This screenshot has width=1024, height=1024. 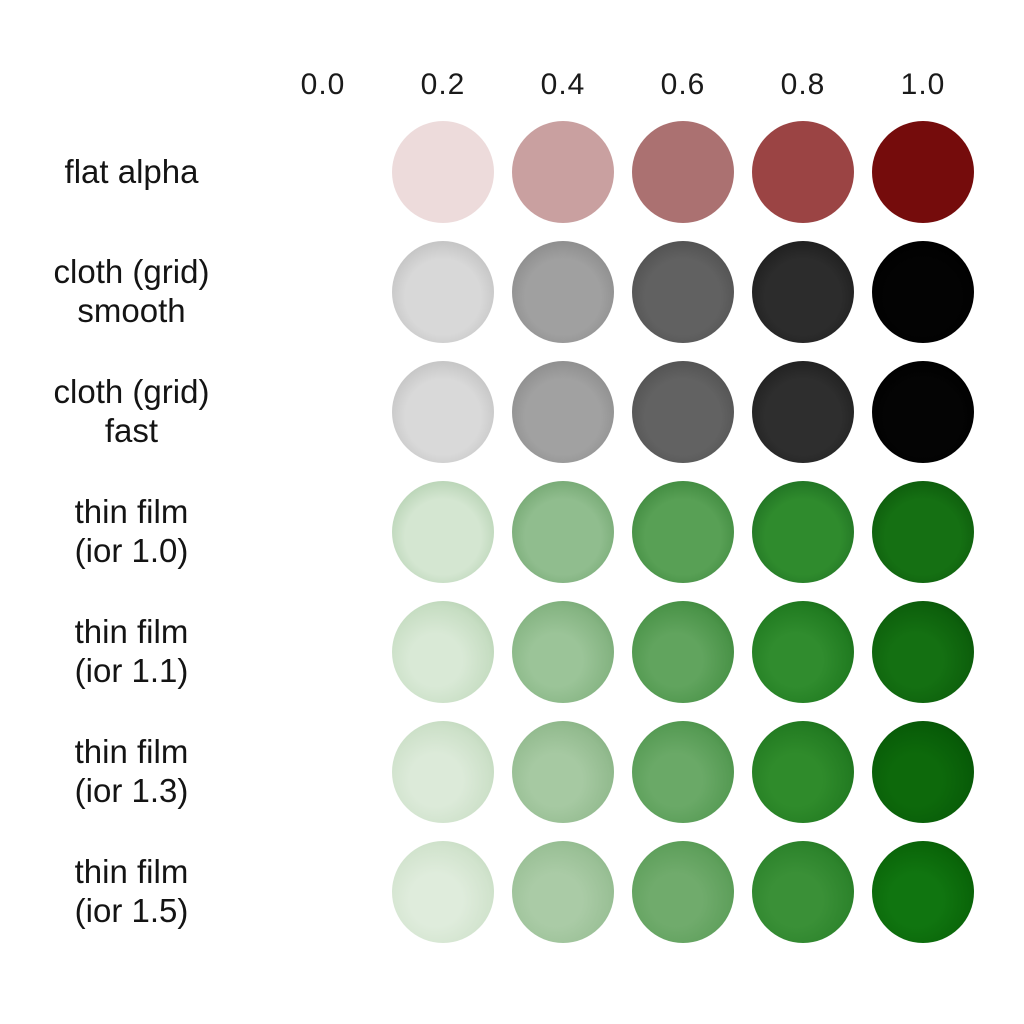 I want to click on figure-row: flat alpha, so click(x=512, y=172).